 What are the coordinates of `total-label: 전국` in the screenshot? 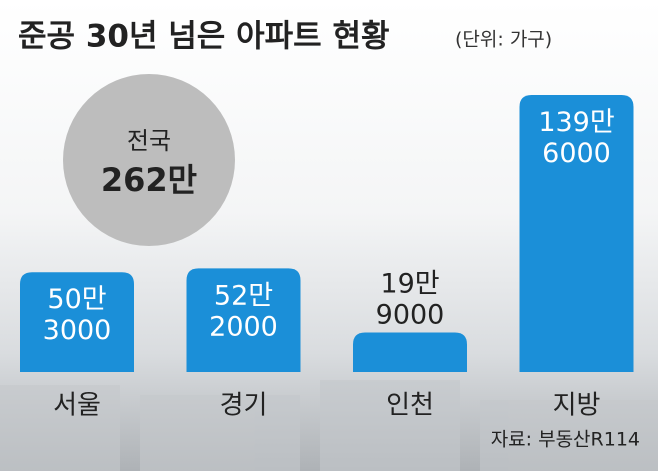 It's located at (149, 141).